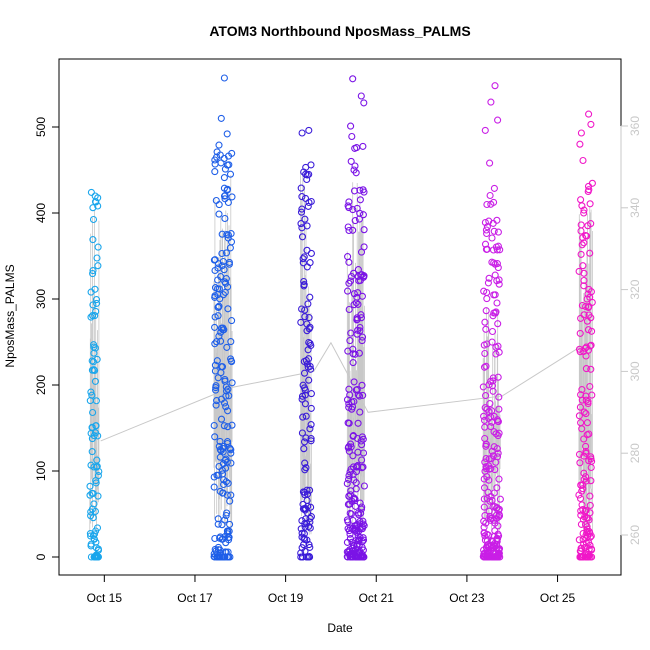 Image resolution: width=650 pixels, height=650 pixels. Describe the element at coordinates (286, 598) in the screenshot. I see `x-tick-label: Oct 19` at that location.